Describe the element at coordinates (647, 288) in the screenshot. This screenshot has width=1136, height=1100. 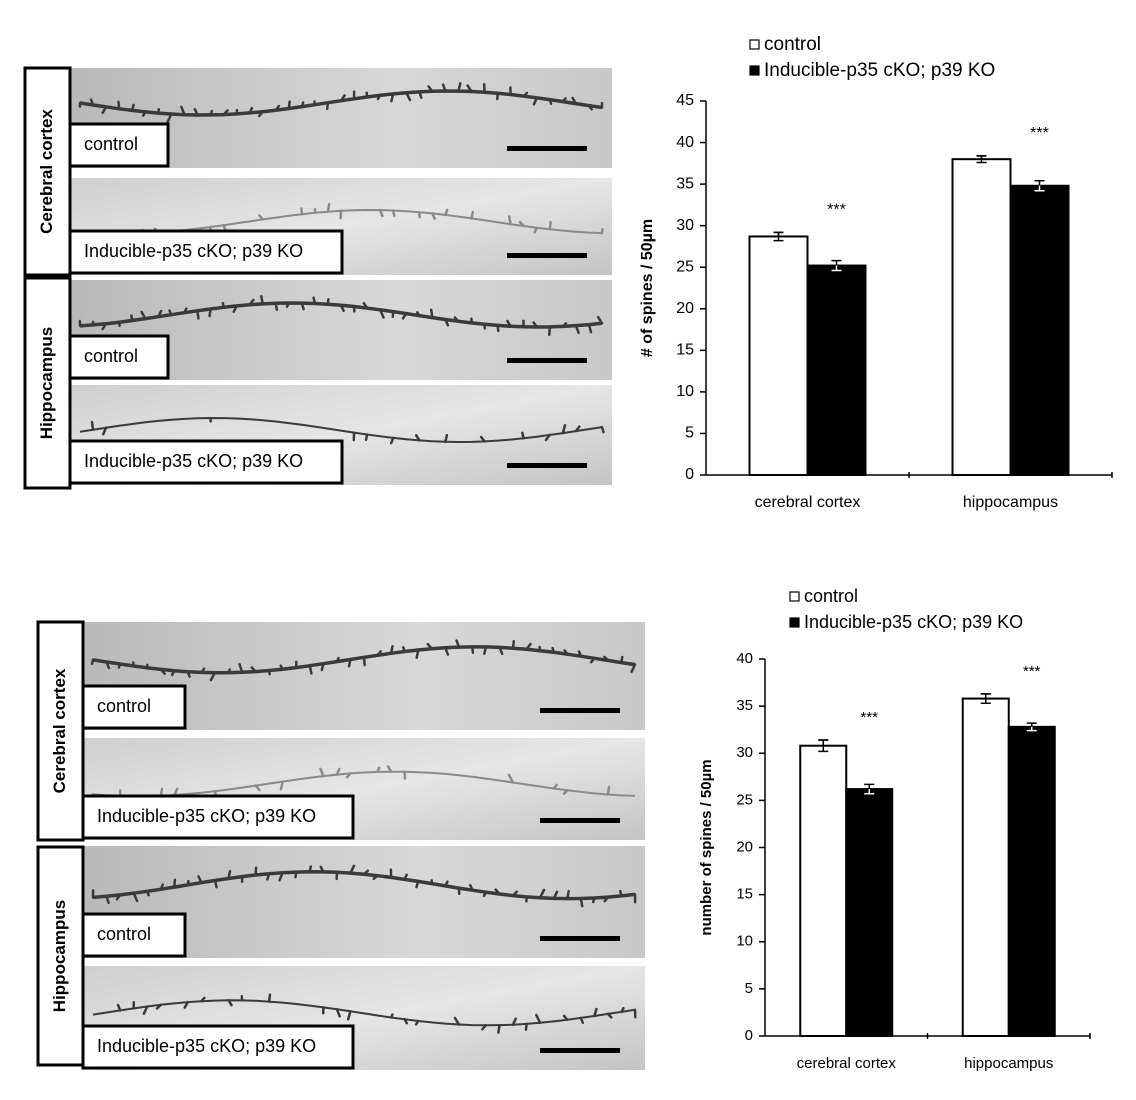
I see `y-axis-label: # of spines / 50µm` at that location.